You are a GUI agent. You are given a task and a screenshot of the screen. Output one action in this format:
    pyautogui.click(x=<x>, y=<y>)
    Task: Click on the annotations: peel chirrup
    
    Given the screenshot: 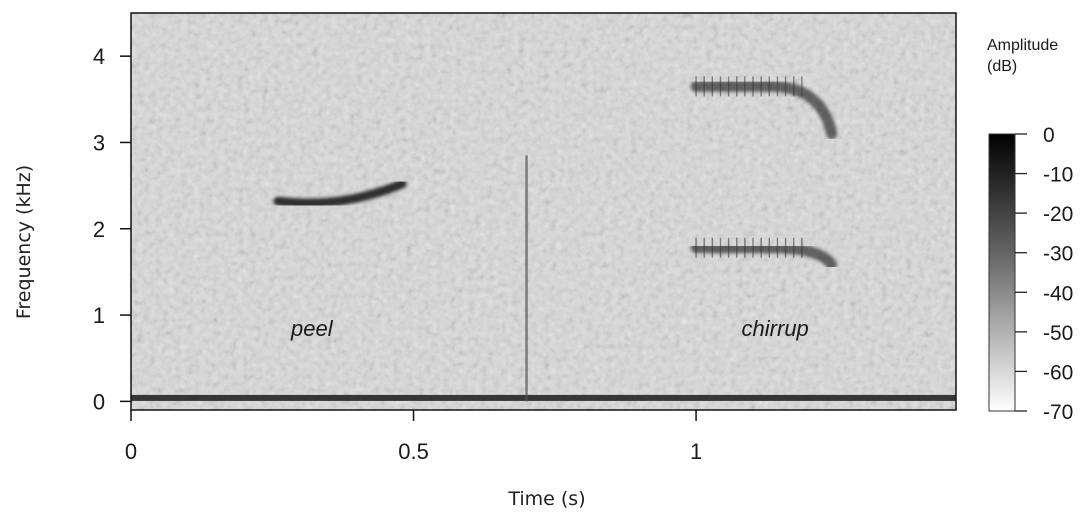 What is the action you would take?
    pyautogui.click(x=549, y=328)
    